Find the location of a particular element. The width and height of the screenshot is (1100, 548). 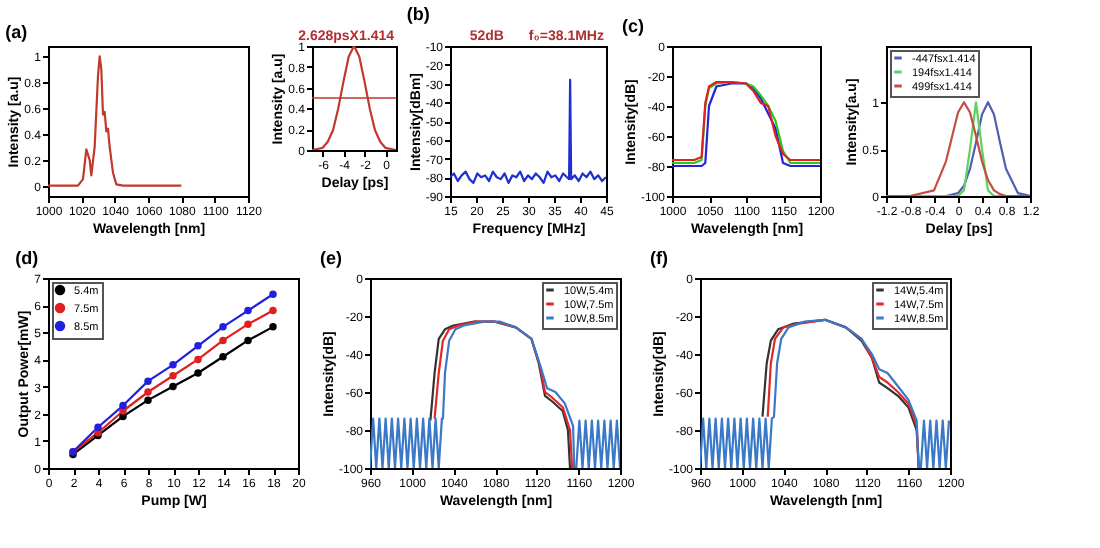

chart-title: (f) is located at coordinates (658, 258).